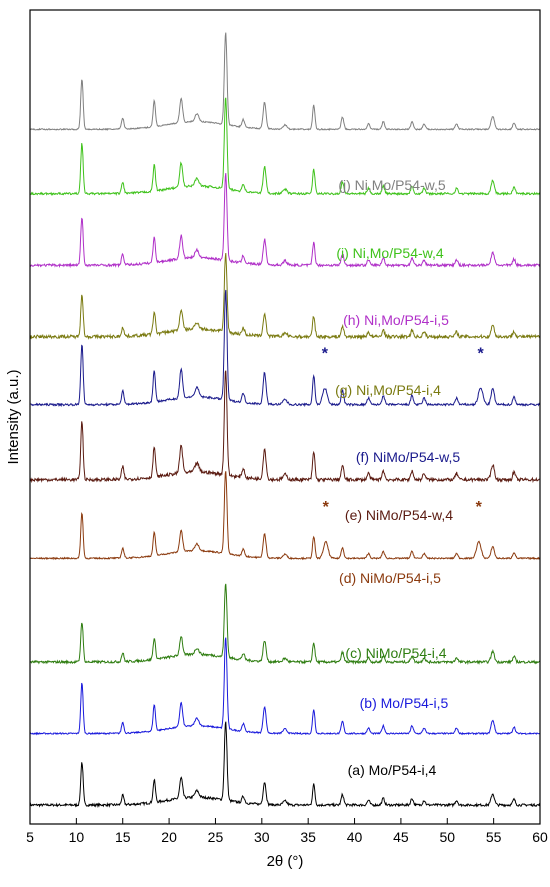  I want to click on series-label: (h) Ni,Mo/P54-i,5, so click(396, 320).